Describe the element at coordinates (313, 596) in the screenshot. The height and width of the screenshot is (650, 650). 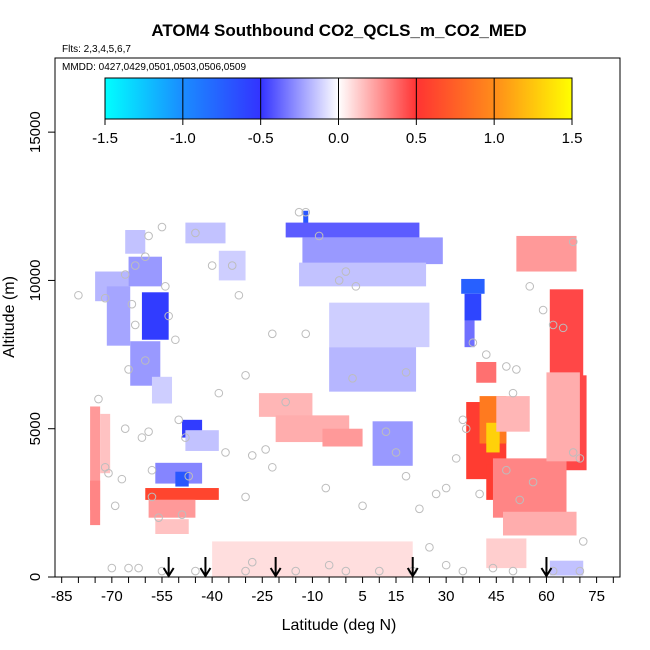
I see `x-tick-label: -10` at that location.